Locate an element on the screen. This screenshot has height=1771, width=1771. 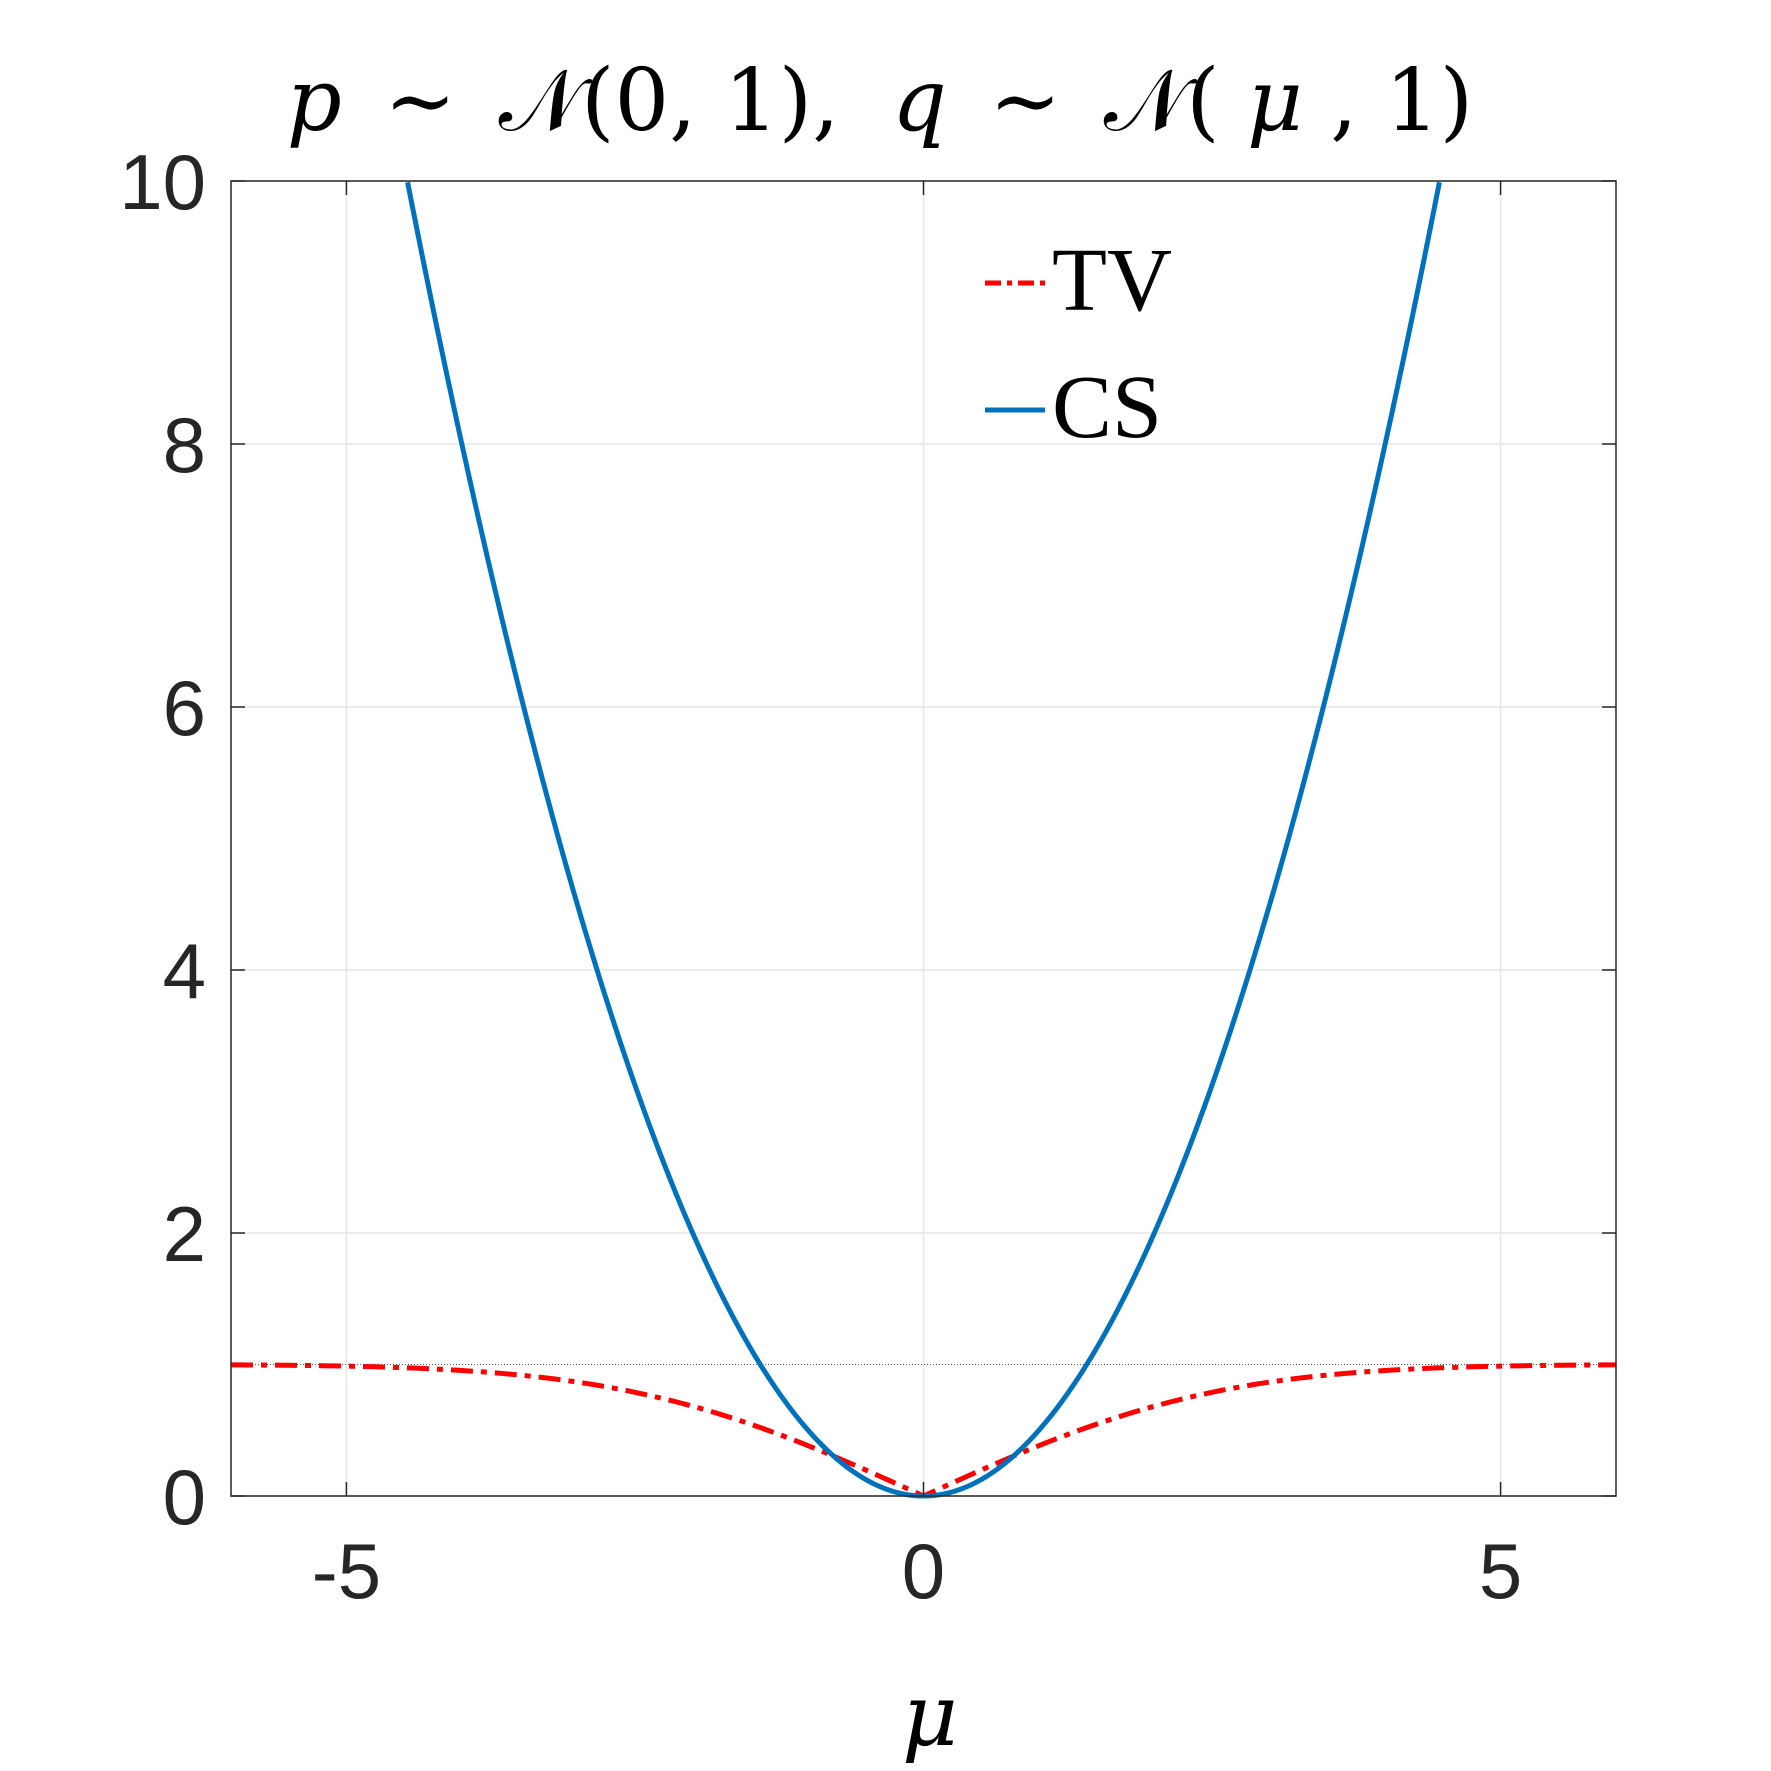
title-sim-2: ∼ is located at coordinates (1025, 101).